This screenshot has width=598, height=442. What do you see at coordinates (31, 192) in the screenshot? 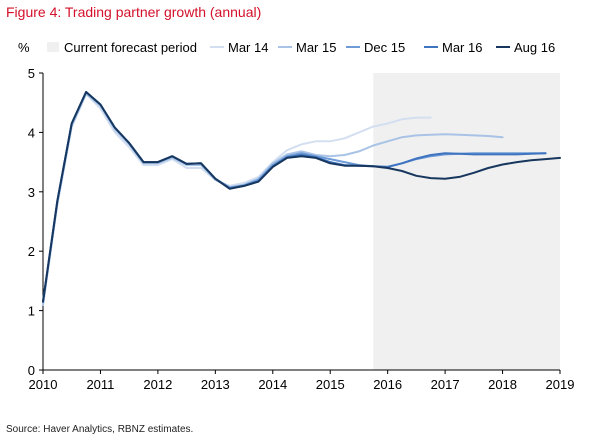
I see `y-tick-label: 3` at bounding box center [31, 192].